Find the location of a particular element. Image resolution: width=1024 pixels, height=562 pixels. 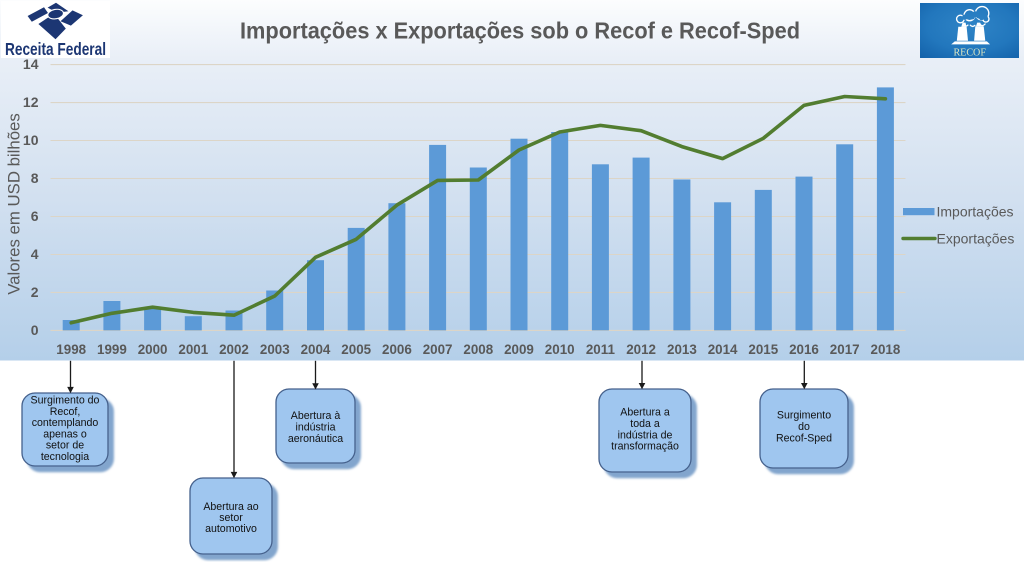

svg-text: Valores em USD bilhões is located at coordinates (14, 204).